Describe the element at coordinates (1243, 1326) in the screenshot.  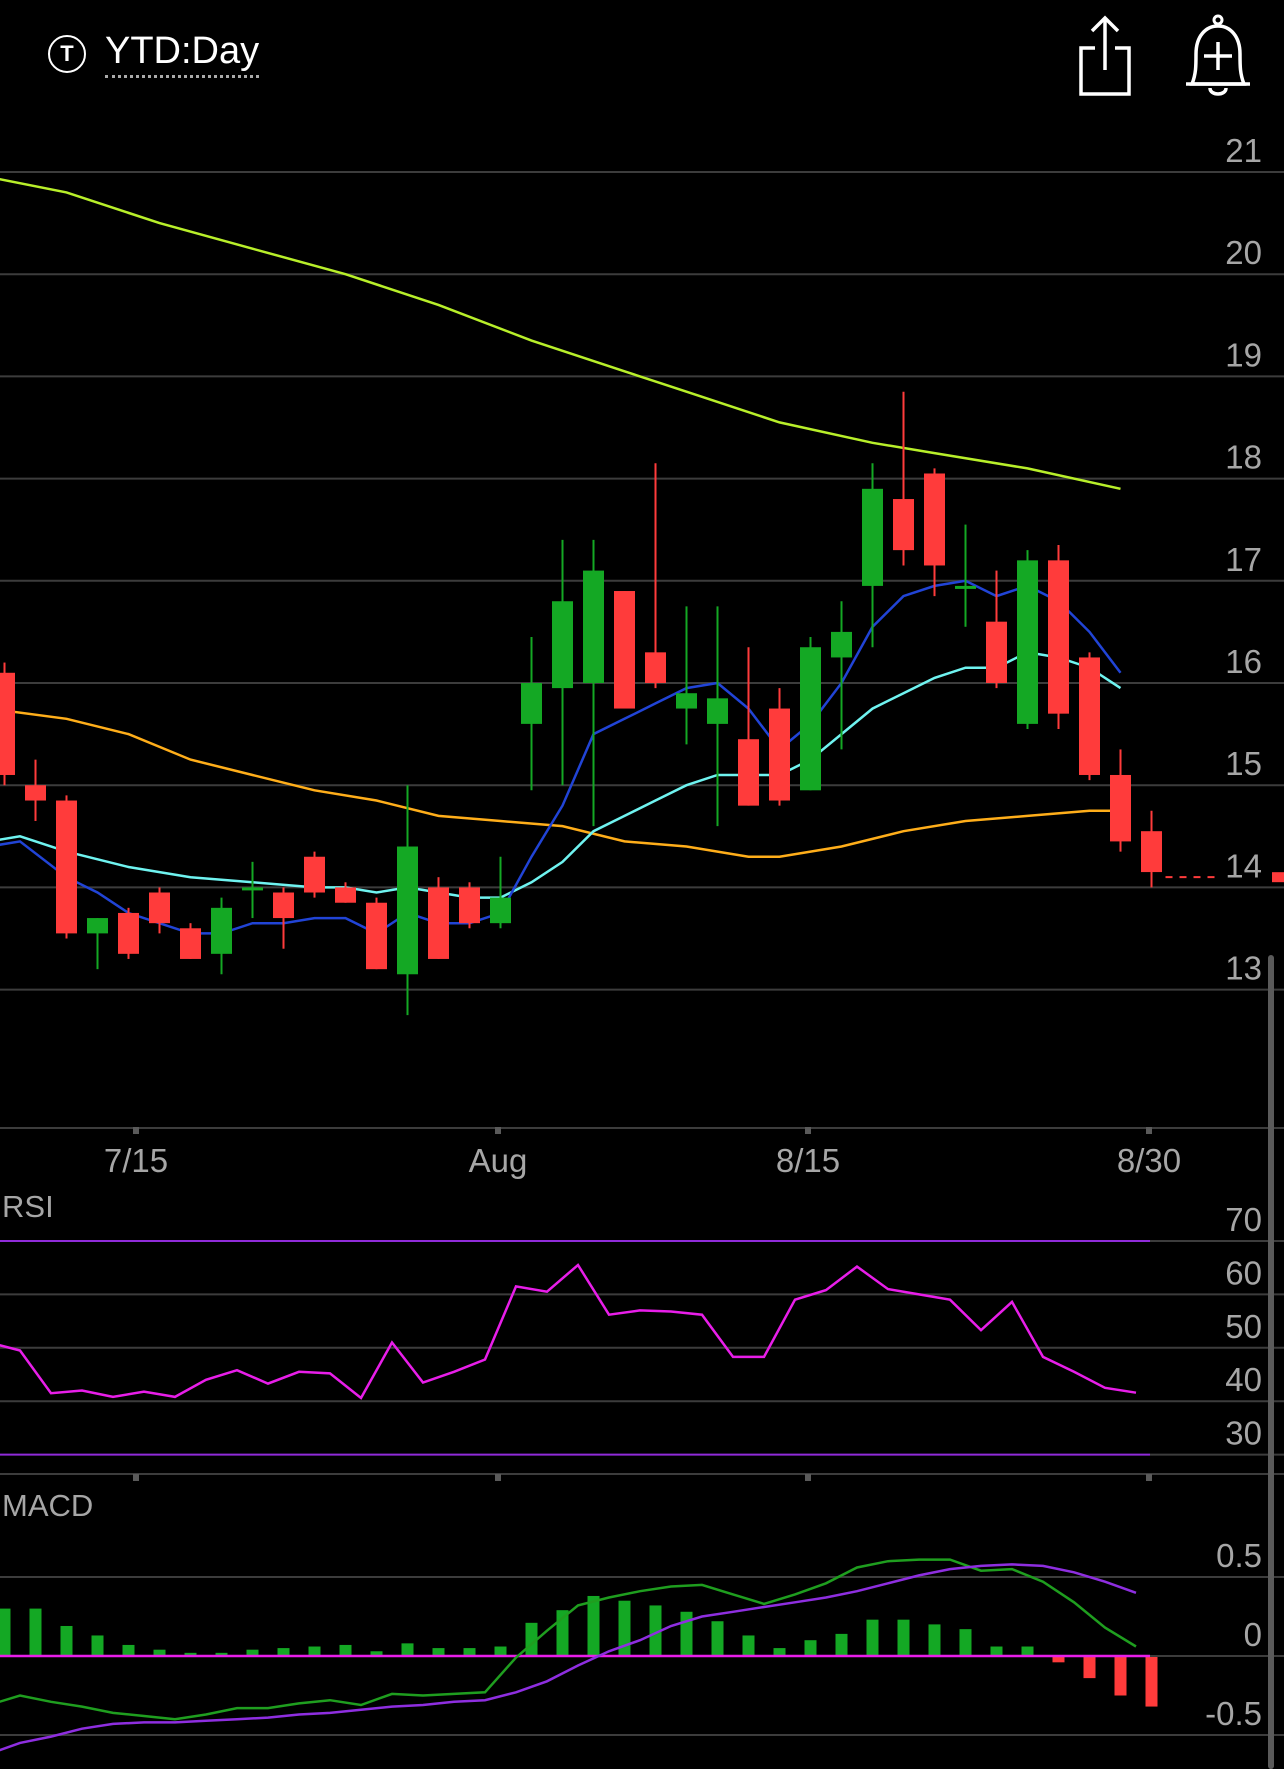
I see `rsi-tick-label: 50` at that location.